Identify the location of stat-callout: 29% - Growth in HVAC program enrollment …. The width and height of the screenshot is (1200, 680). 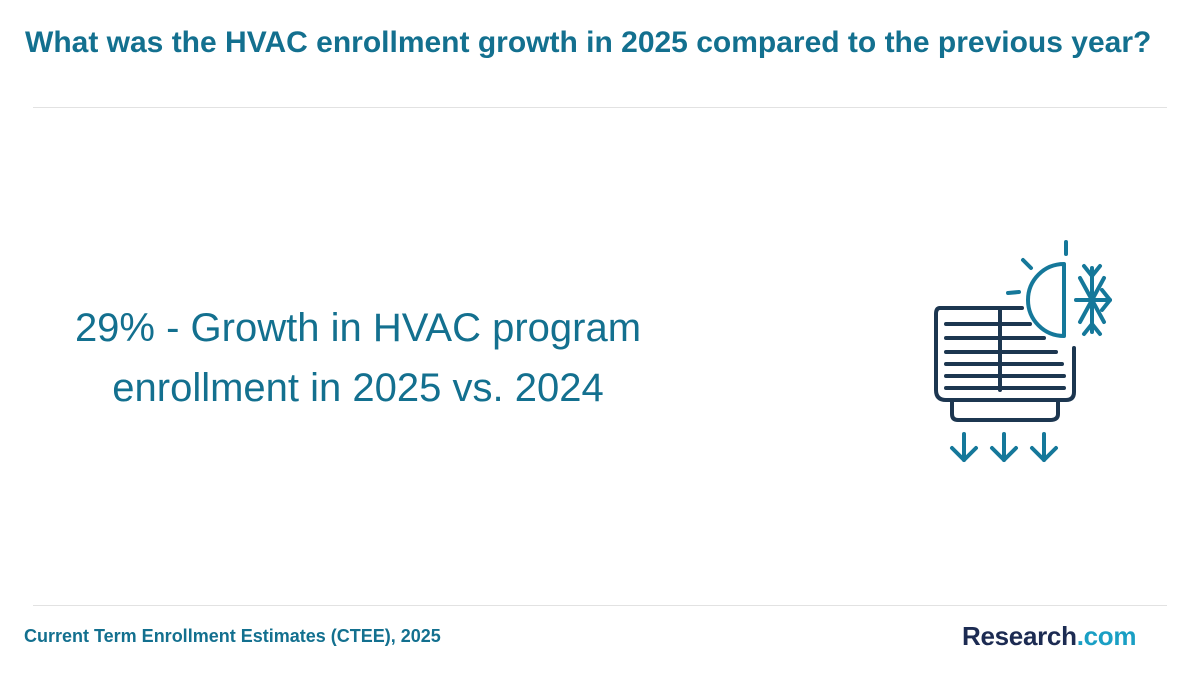
(358, 358).